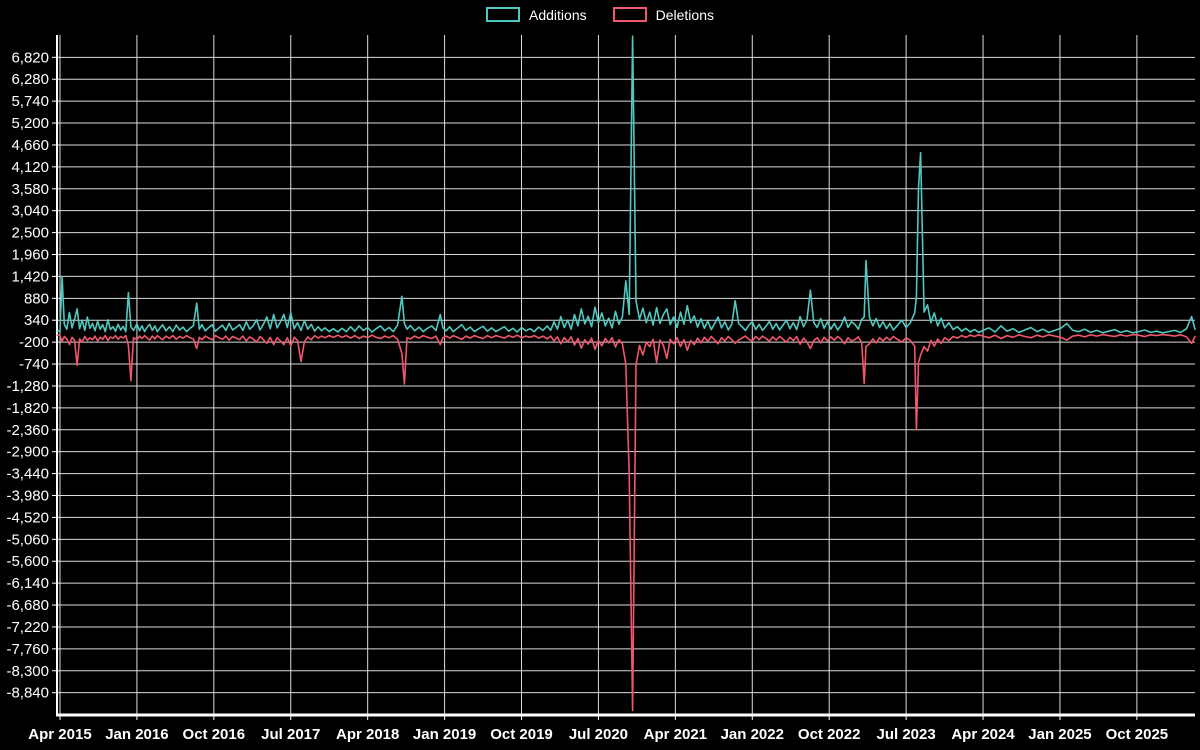 The image size is (1200, 750). What do you see at coordinates (27, 561) in the screenshot?
I see `y-axis-label: -5,600` at bounding box center [27, 561].